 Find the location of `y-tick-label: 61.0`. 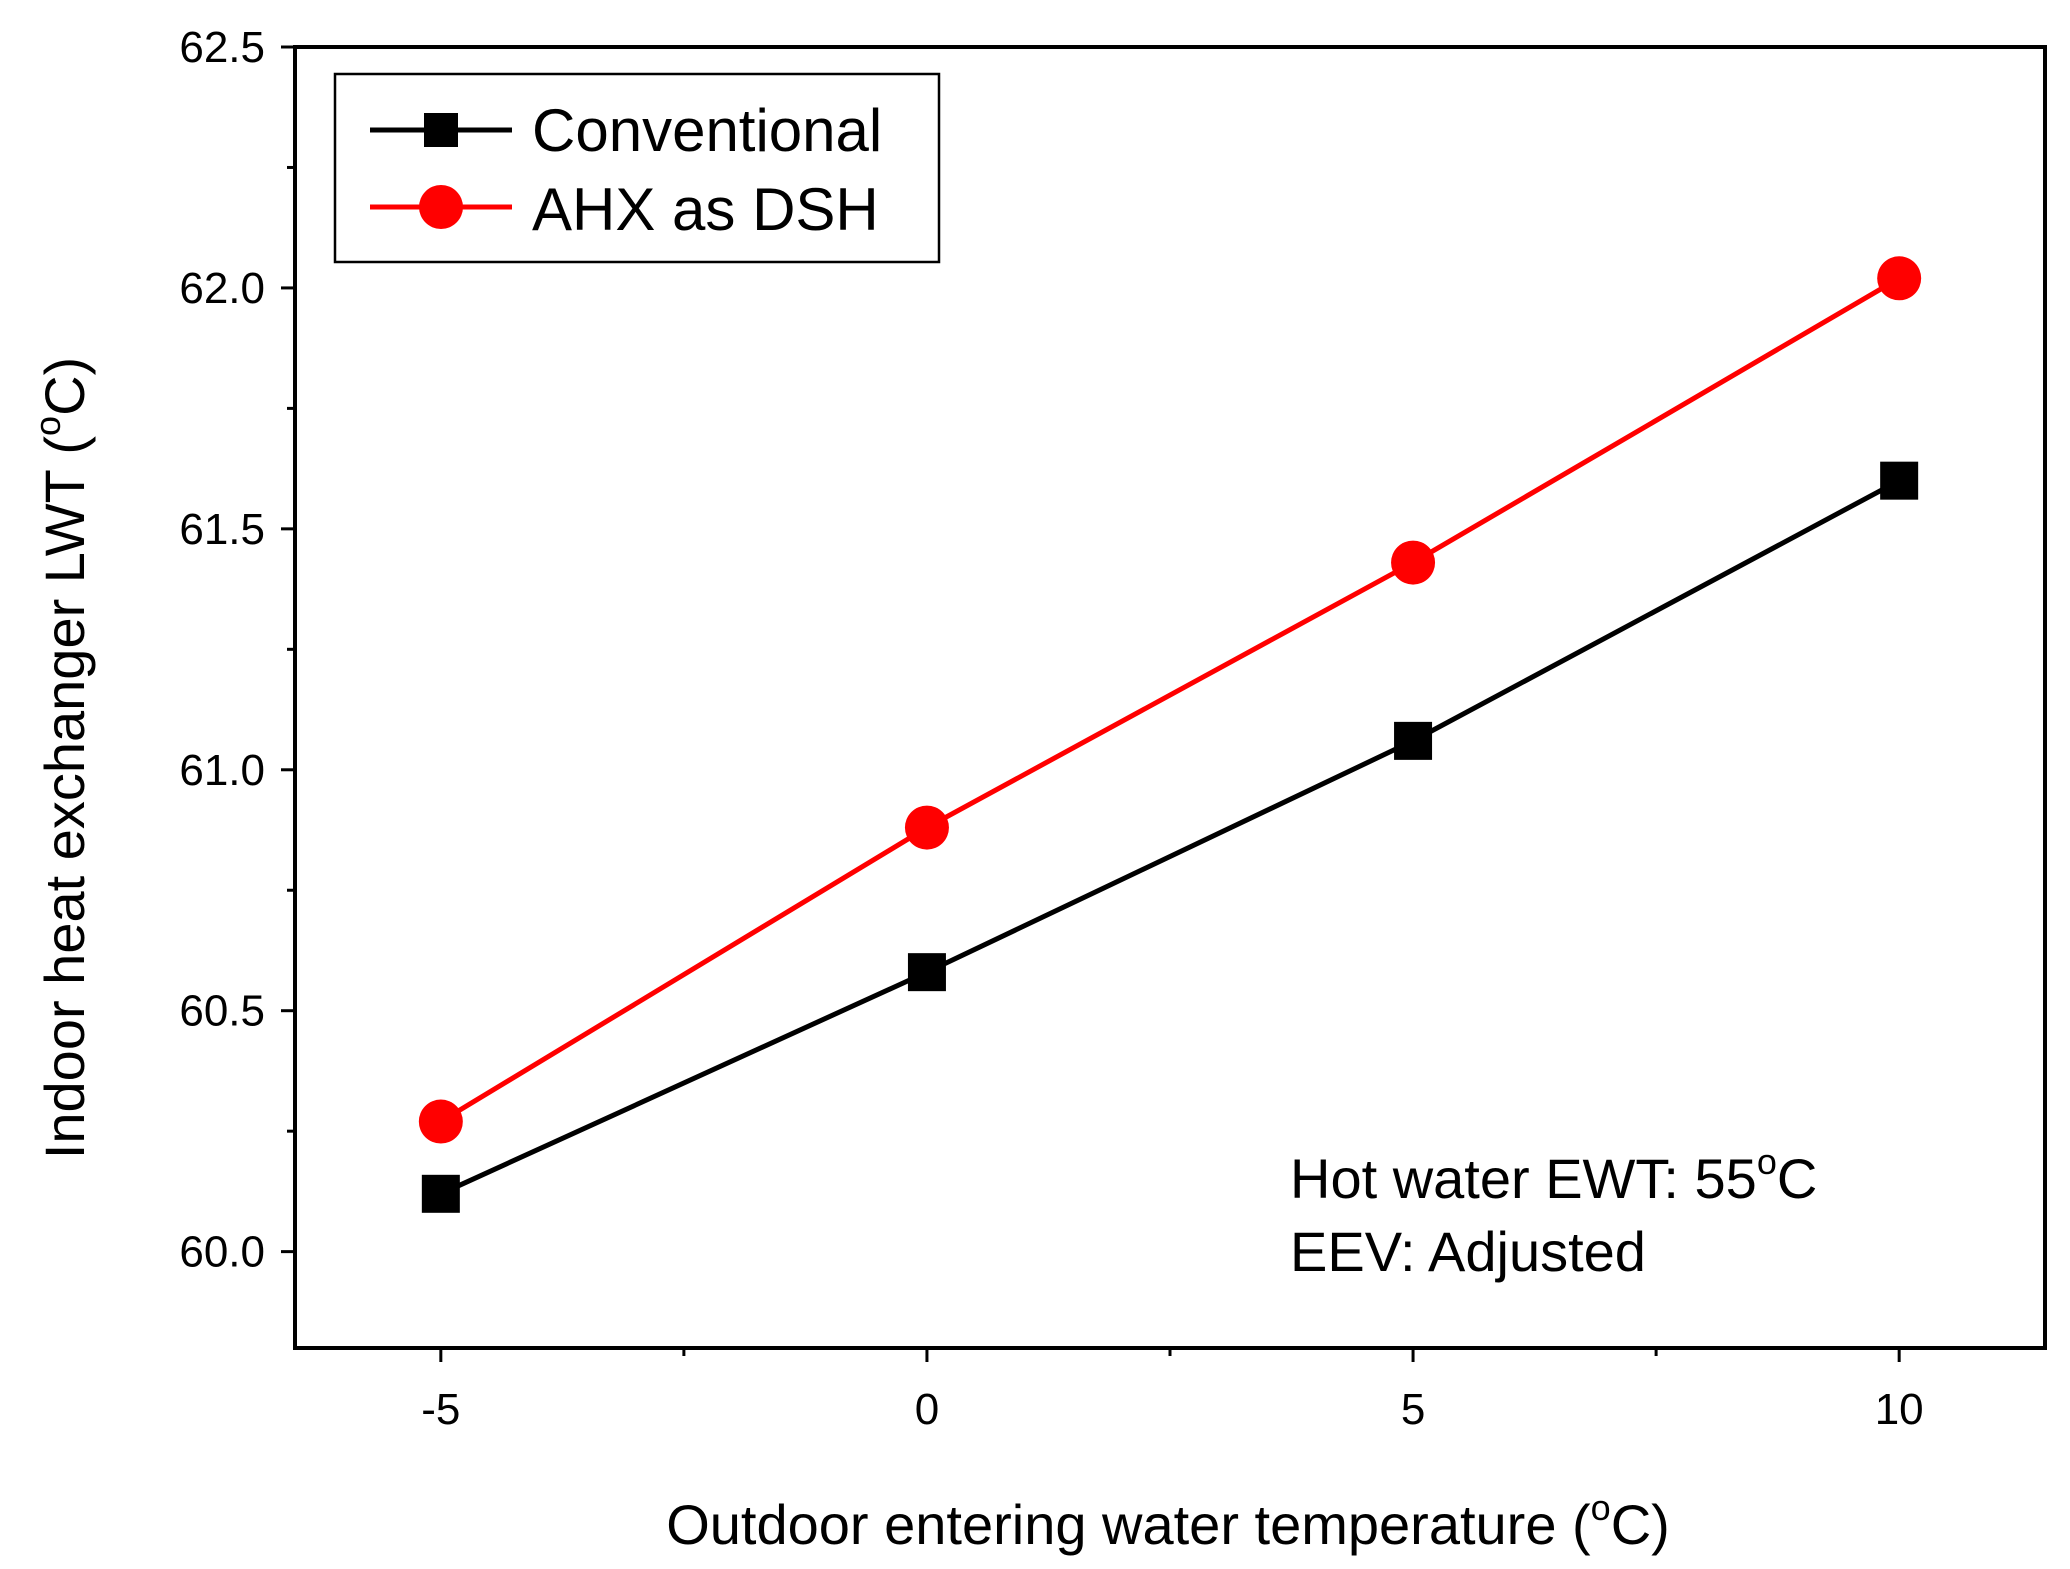

y-tick-label: 61.0 is located at coordinates (222, 770).